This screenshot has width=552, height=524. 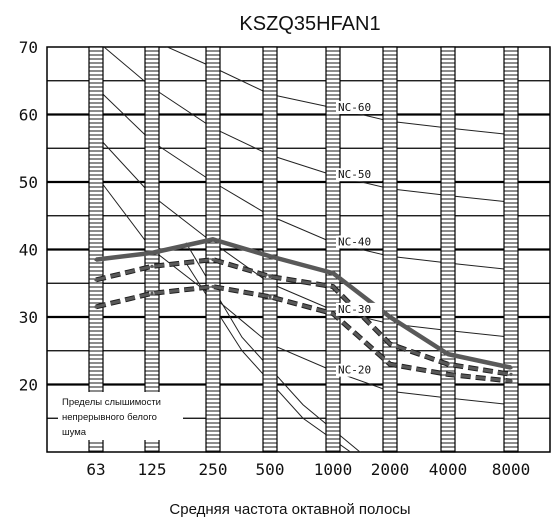 What do you see at coordinates (28, 115) in the screenshot?
I see `y-tick-label: 60` at bounding box center [28, 115].